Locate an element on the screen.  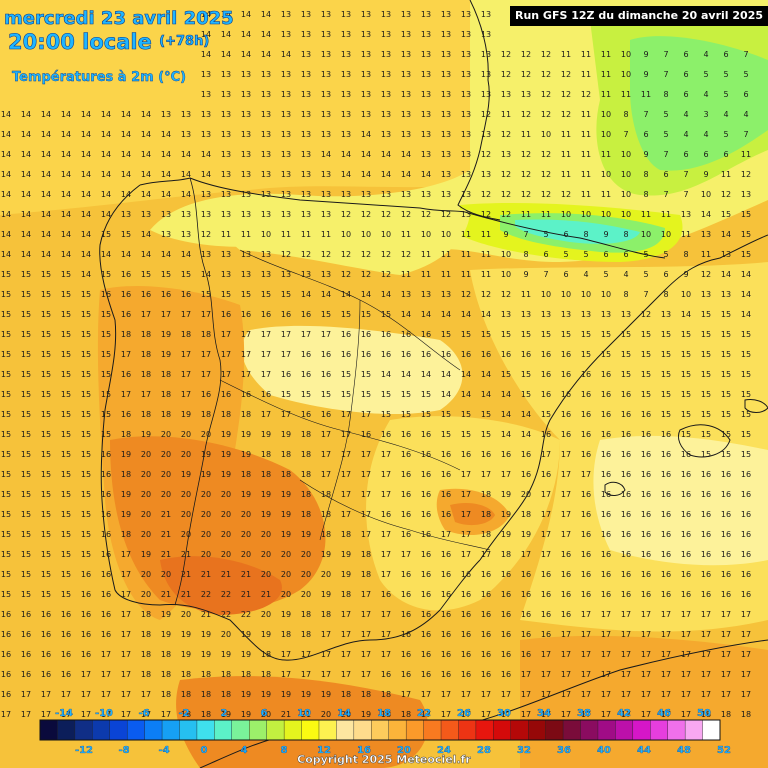
grid-value: 21 is located at coordinates (166, 534).